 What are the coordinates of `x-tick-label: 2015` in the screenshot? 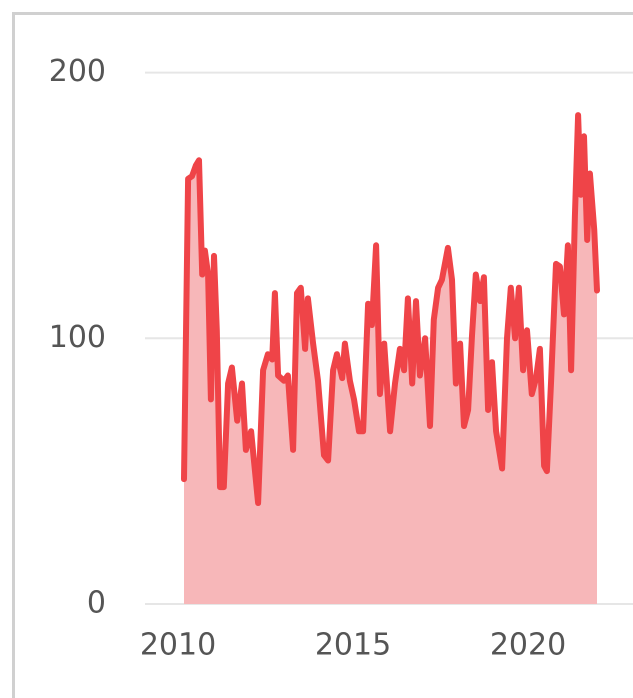 It's located at (353, 645).